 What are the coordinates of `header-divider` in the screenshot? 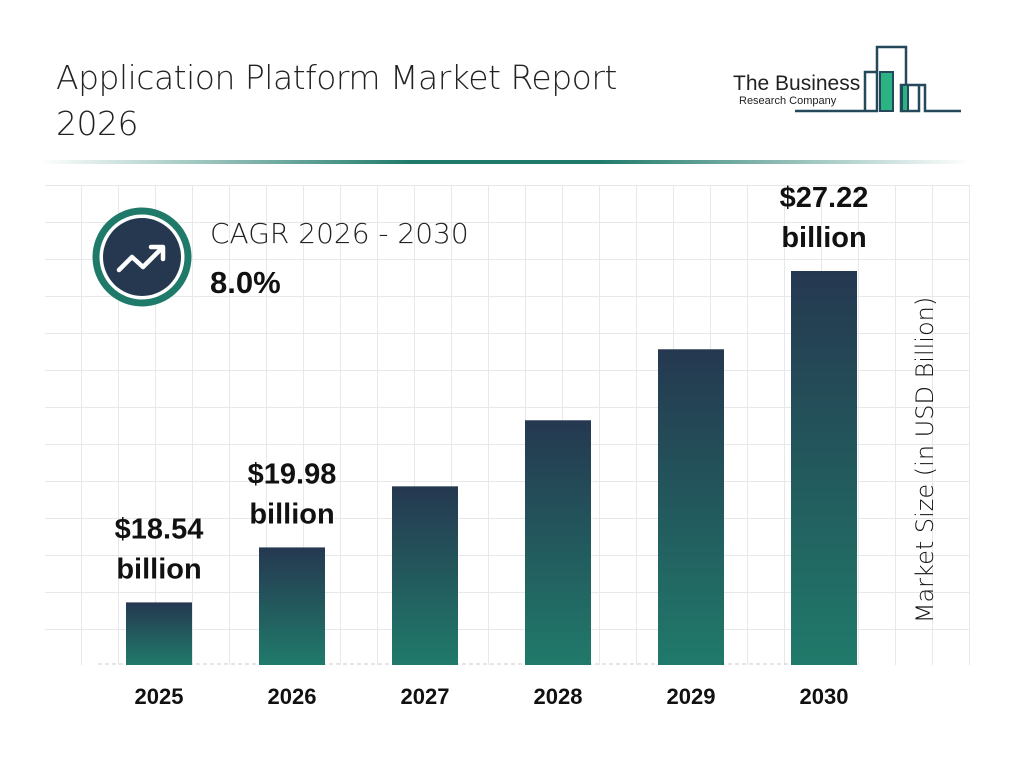 It's located at (505, 162).